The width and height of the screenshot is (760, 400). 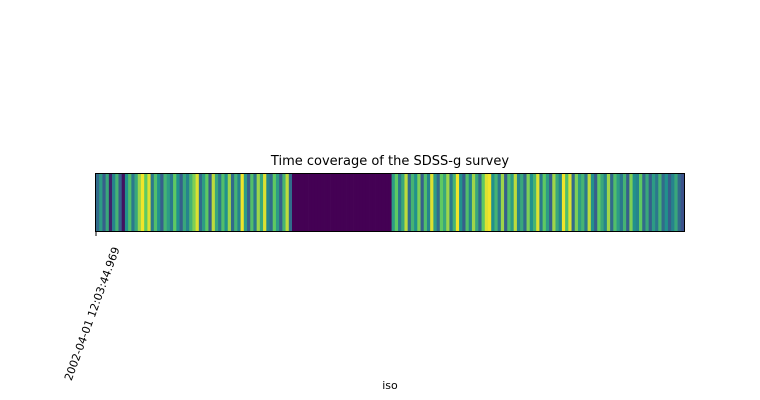 What do you see at coordinates (390, 385) in the screenshot?
I see `x-axis-label: iso` at bounding box center [390, 385].